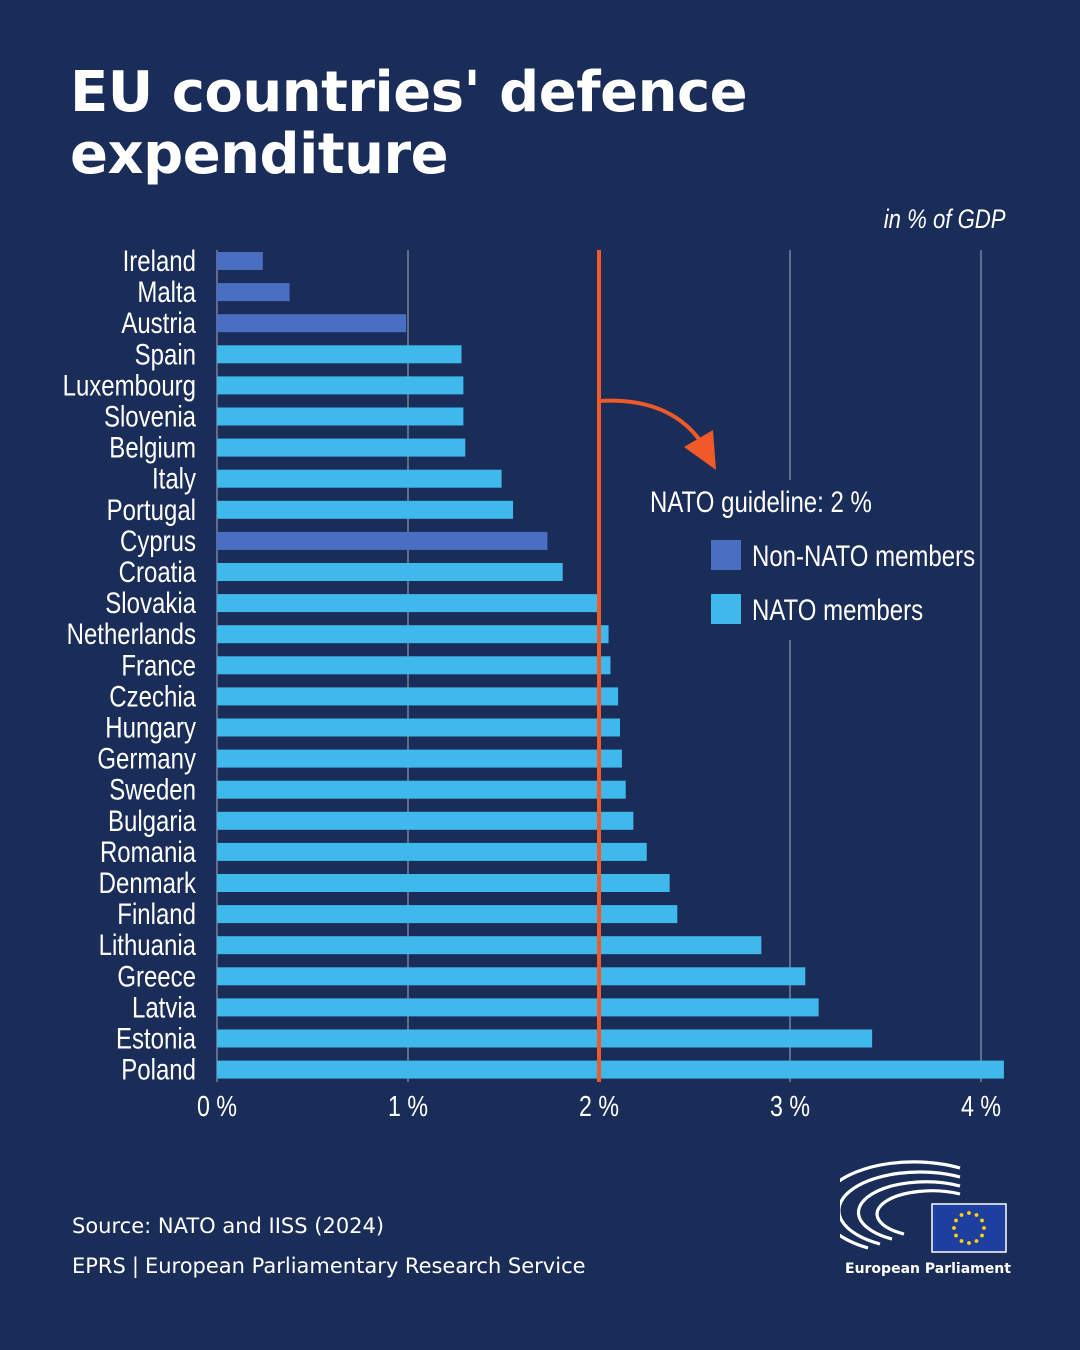  I want to click on x-tick-label-4: 4 %, so click(981, 1105).